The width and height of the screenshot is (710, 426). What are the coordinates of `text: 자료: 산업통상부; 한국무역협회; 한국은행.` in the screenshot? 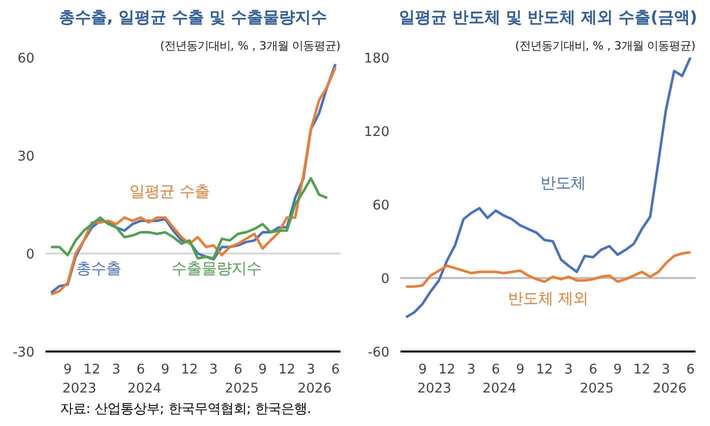 It's located at (186, 410).